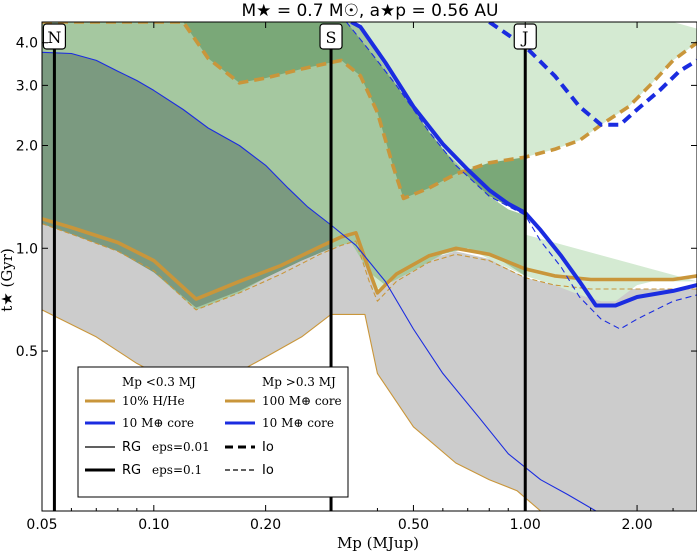  Describe the element at coordinates (27, 44) in the screenshot. I see `y-tick-label: 4.0` at that location.